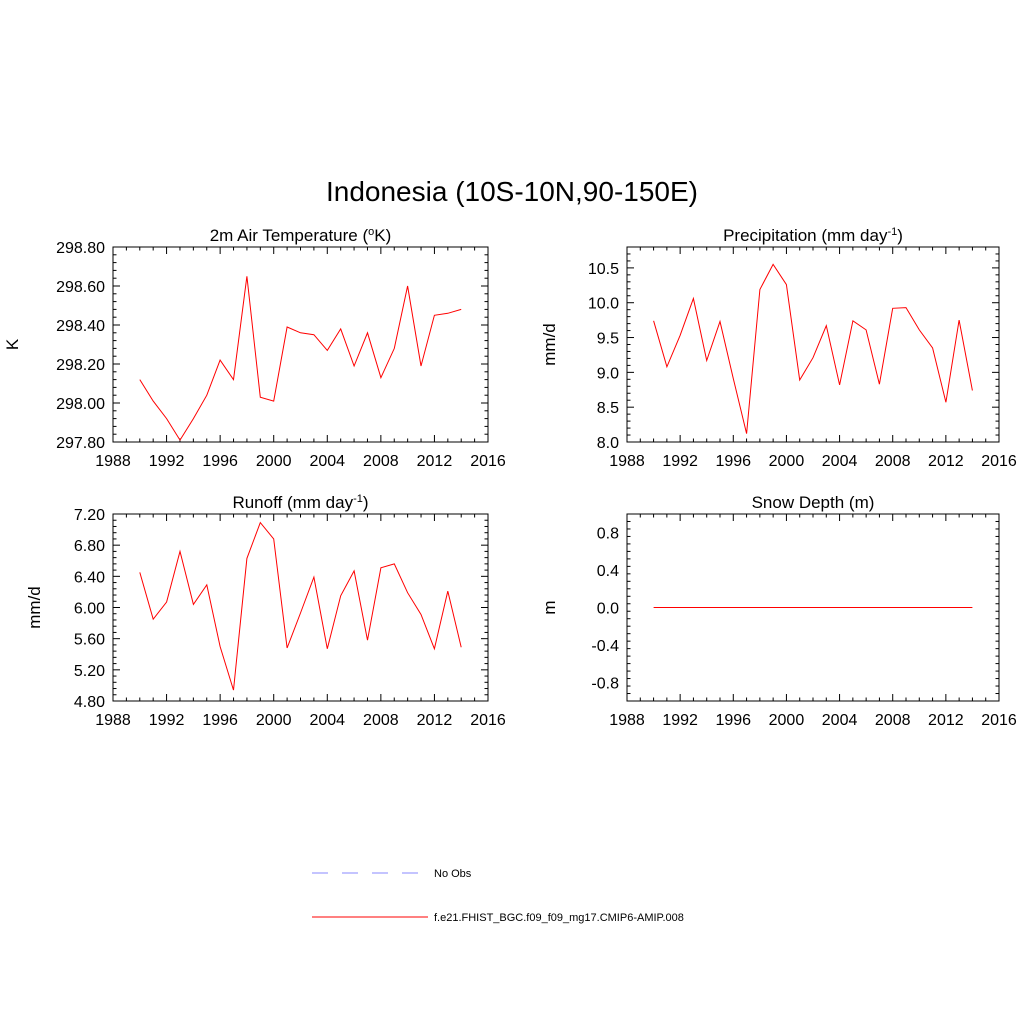  I want to click on y-tick-label: 298.40, so click(80, 326).